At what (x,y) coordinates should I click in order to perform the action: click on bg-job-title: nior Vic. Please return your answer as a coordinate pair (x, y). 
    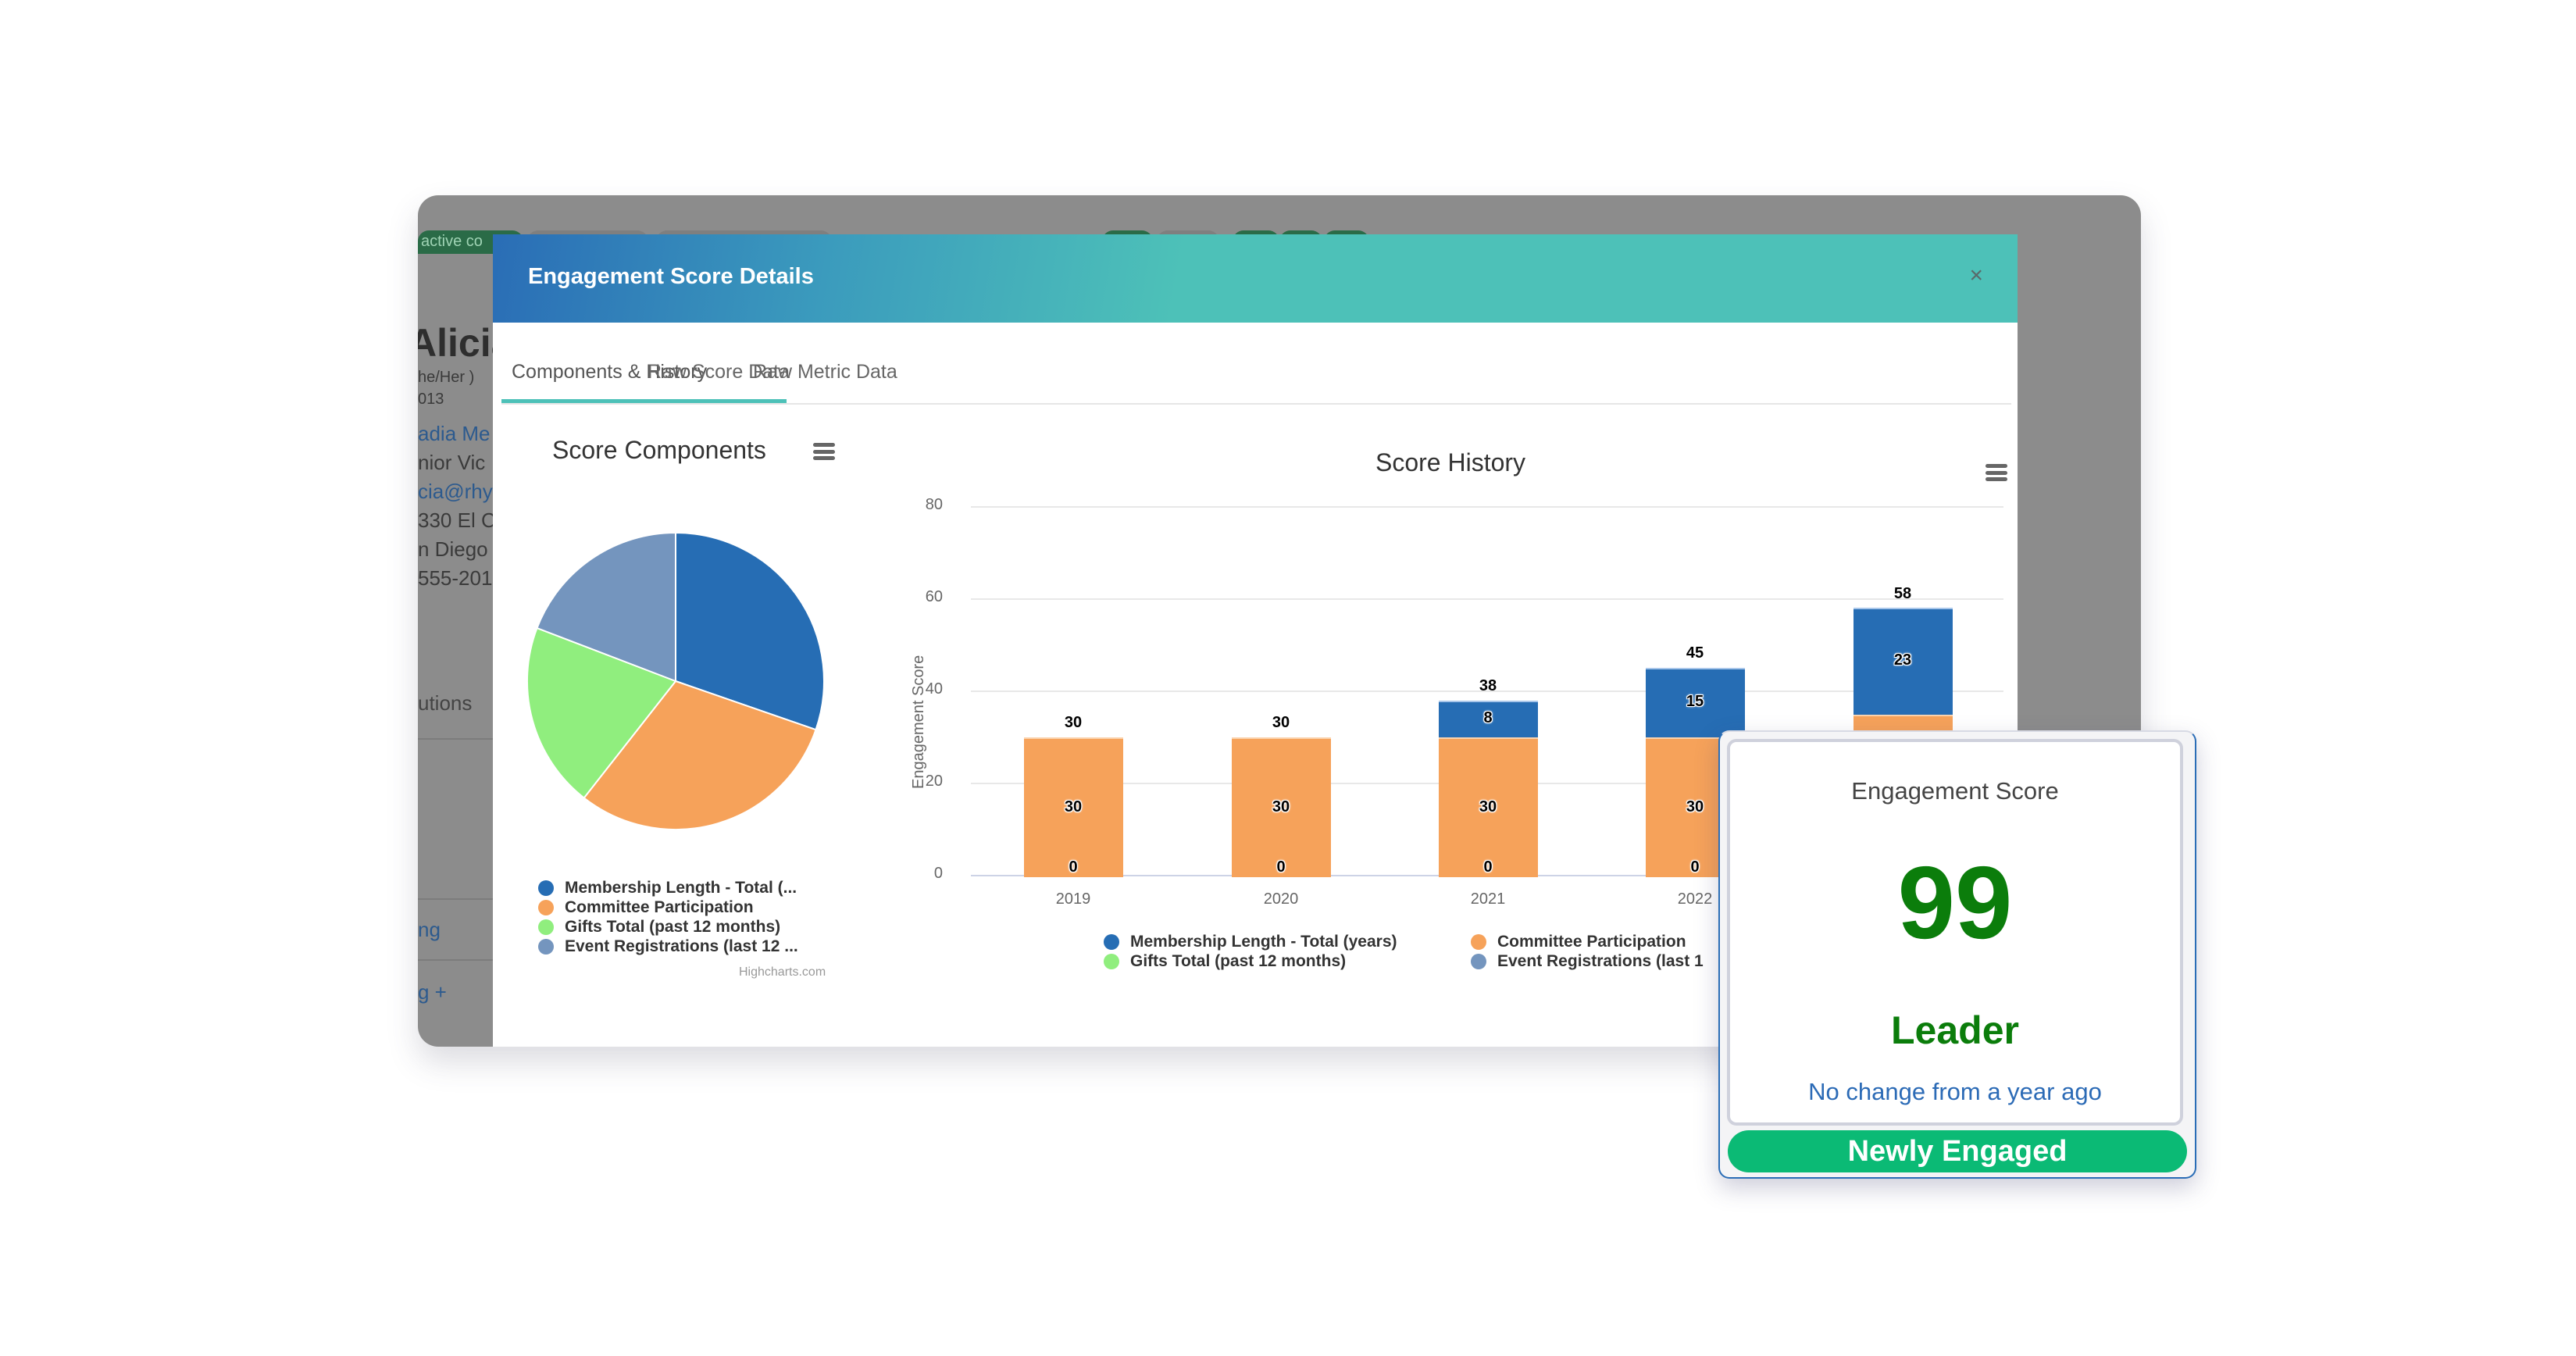
    Looking at the image, I should click on (452, 463).